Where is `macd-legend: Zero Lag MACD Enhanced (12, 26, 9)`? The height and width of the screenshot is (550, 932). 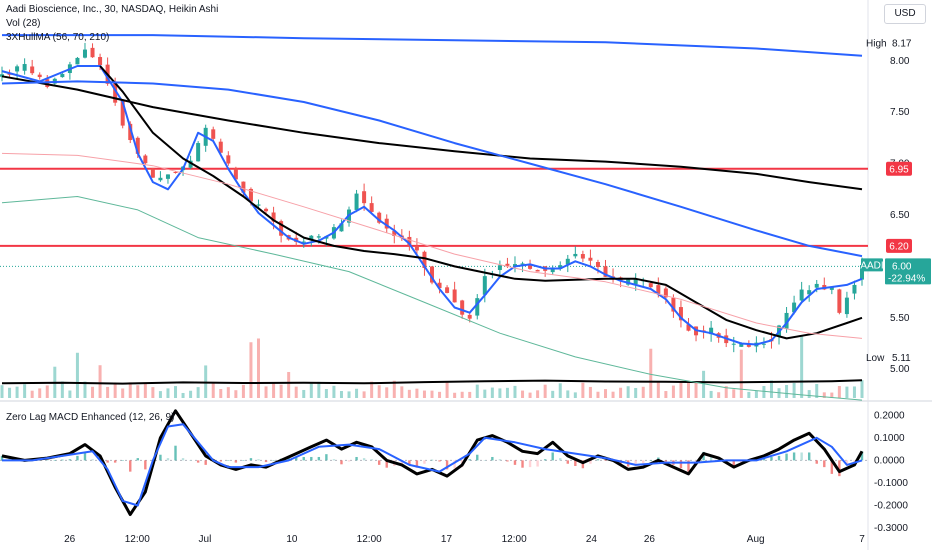
macd-legend: Zero Lag MACD Enhanced (12, 26, 9) is located at coordinates (90, 417).